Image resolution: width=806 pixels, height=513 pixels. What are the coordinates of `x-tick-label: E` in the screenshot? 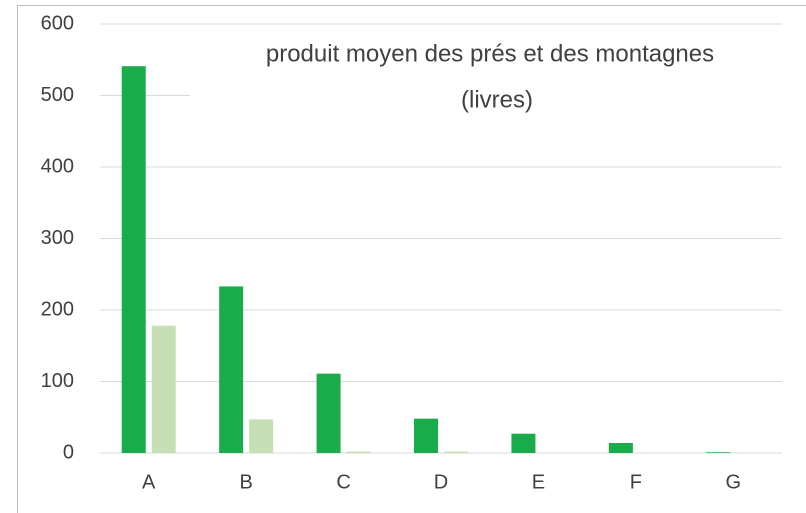 It's located at (538, 482).